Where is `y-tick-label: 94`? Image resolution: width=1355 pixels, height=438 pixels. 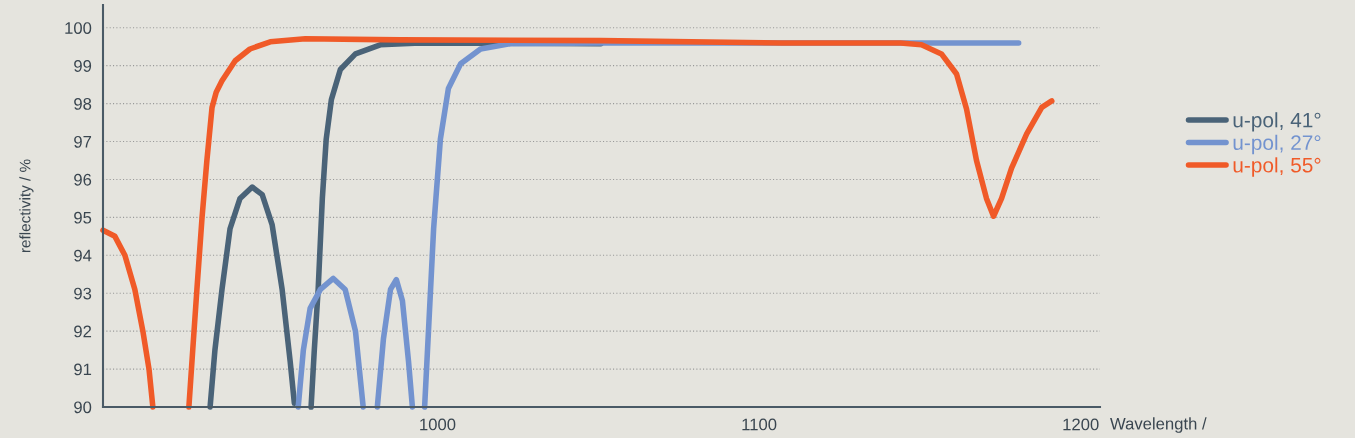
y-tick-label: 94 is located at coordinates (83, 255).